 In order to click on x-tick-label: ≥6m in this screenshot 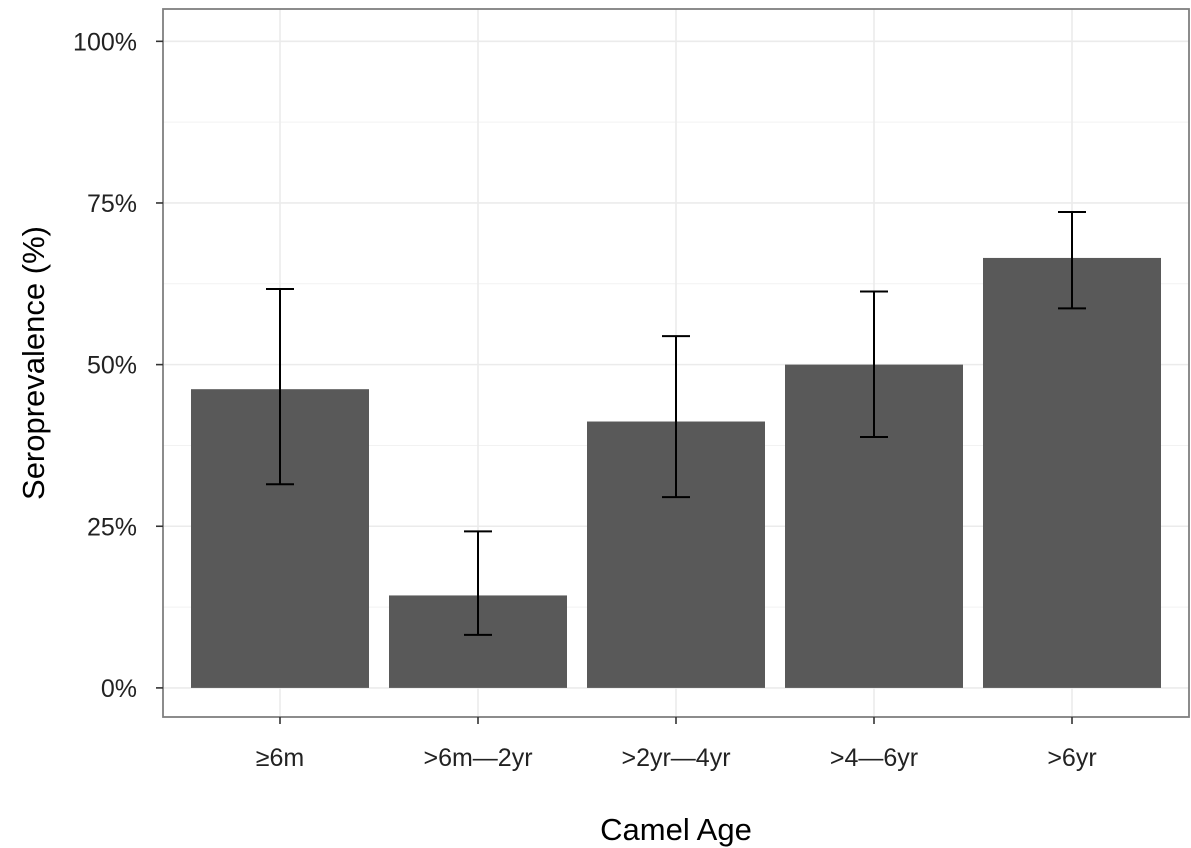, I will do `click(280, 758)`.